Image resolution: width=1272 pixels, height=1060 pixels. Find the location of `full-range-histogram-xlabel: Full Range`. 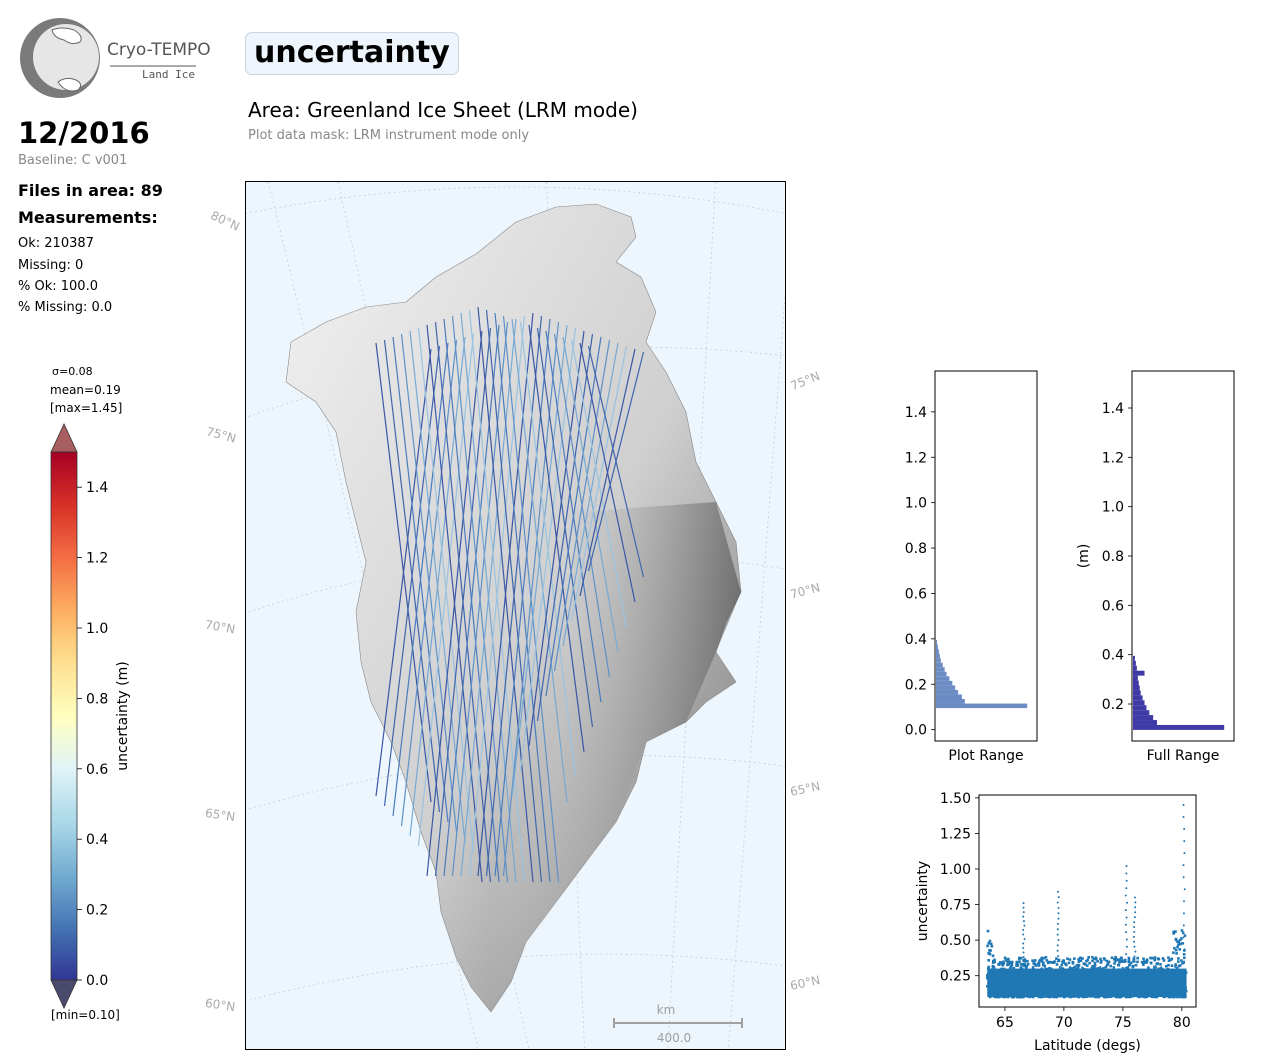

full-range-histogram-xlabel: Full Range is located at coordinates (1183, 756).